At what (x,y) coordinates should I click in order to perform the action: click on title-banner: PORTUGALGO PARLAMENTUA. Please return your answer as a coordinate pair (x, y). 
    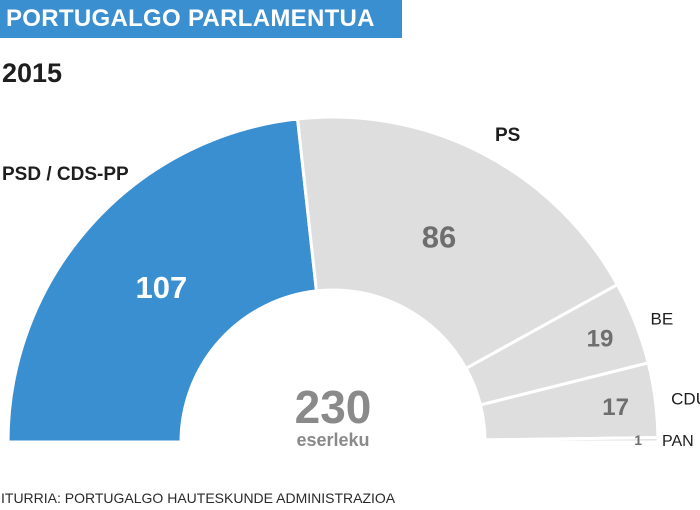
    Looking at the image, I should click on (201, 19).